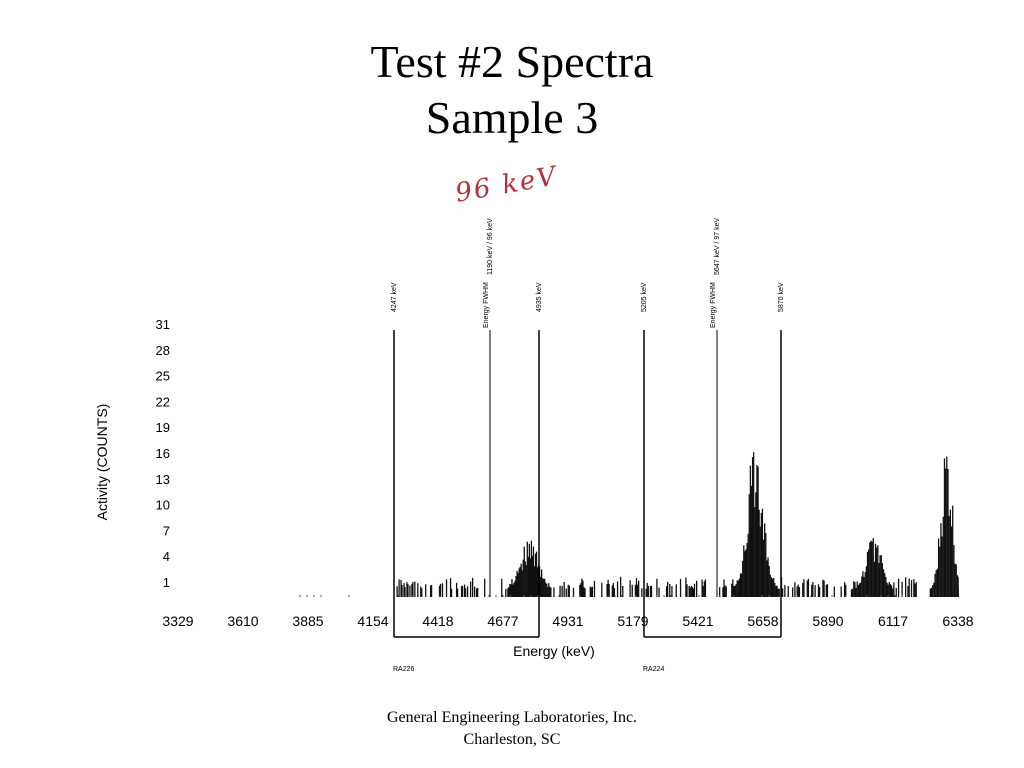 The image size is (1024, 768). I want to click on y-axis-title: Activity (COUNTS), so click(102, 462).